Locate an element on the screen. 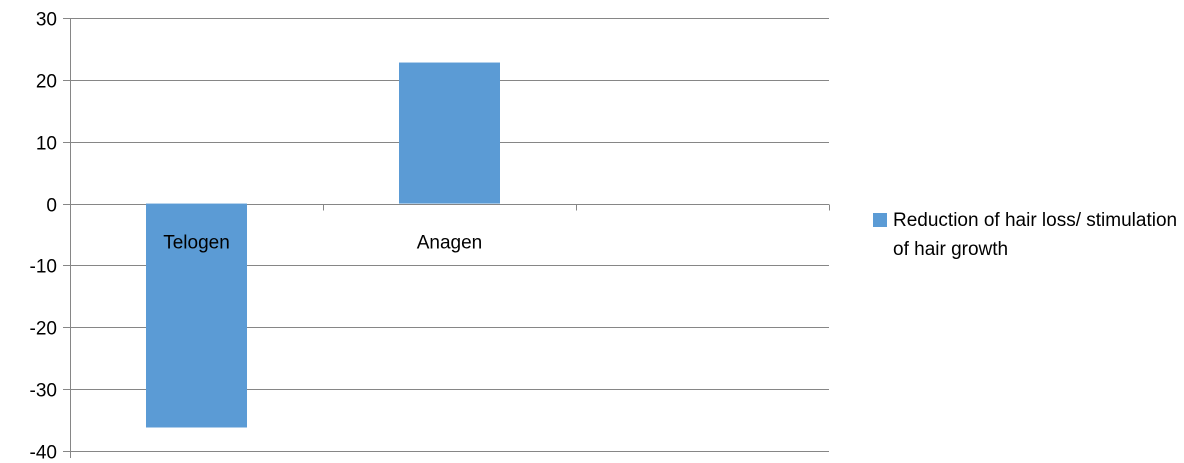 The image size is (1184, 463). y-tick-label: 20 is located at coordinates (46, 82).